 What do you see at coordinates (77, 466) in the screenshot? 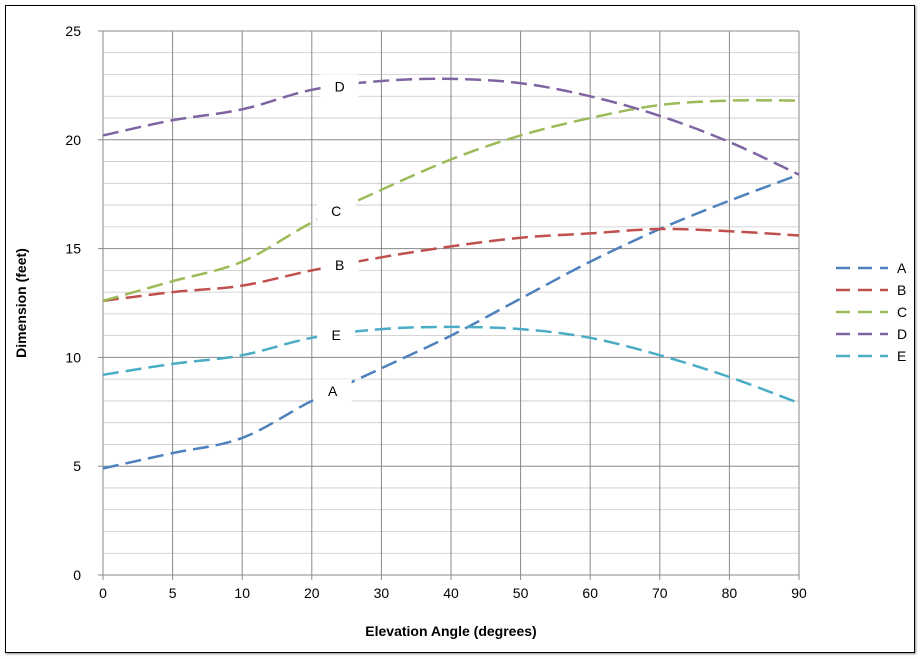
I see `y-tick-label: 5` at bounding box center [77, 466].